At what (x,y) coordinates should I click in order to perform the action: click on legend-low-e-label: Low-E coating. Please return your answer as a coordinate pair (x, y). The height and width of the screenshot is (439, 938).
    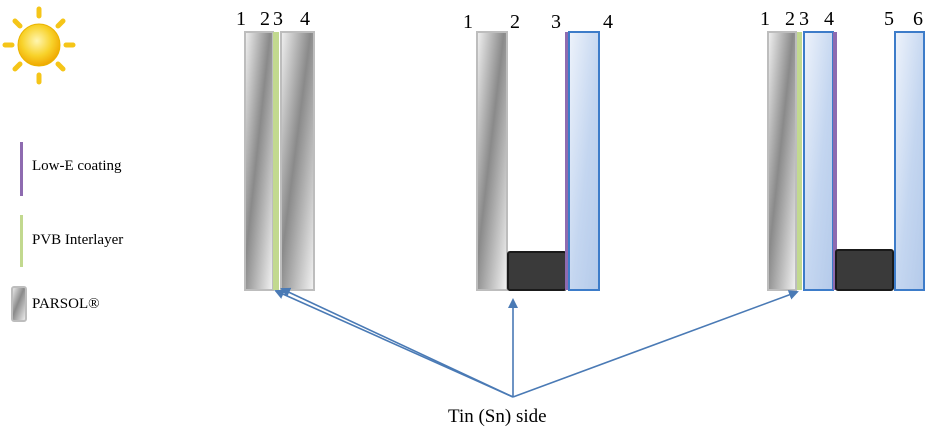
    Looking at the image, I should click on (77, 166).